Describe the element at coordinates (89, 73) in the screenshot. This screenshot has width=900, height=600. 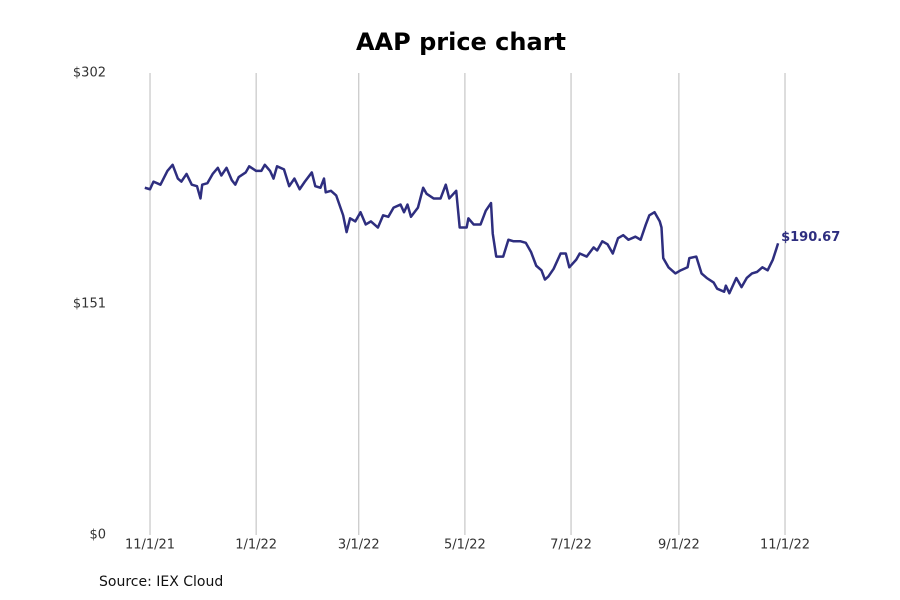
I see `y-tick-label: $302` at that location.